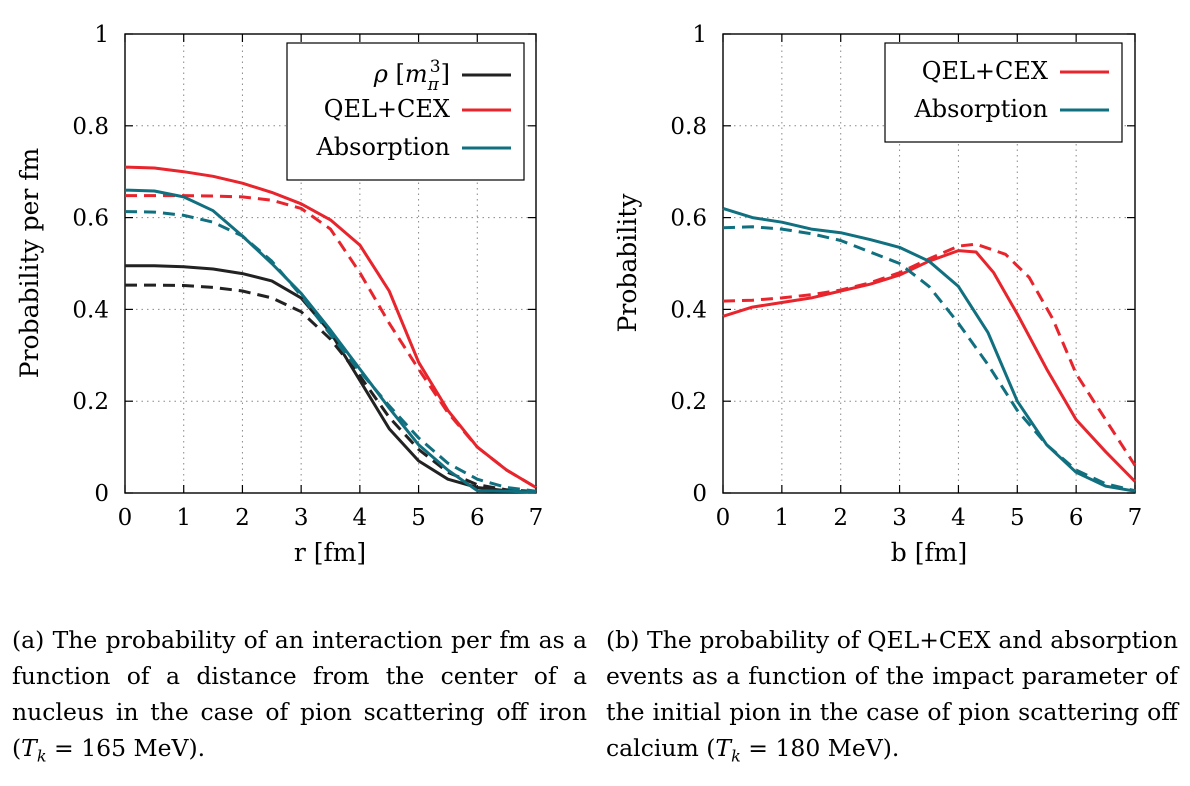 Image resolution: width=1190 pixels, height=786 pixels. I want to click on series-line-qel_cex-solid, so click(929, 366).